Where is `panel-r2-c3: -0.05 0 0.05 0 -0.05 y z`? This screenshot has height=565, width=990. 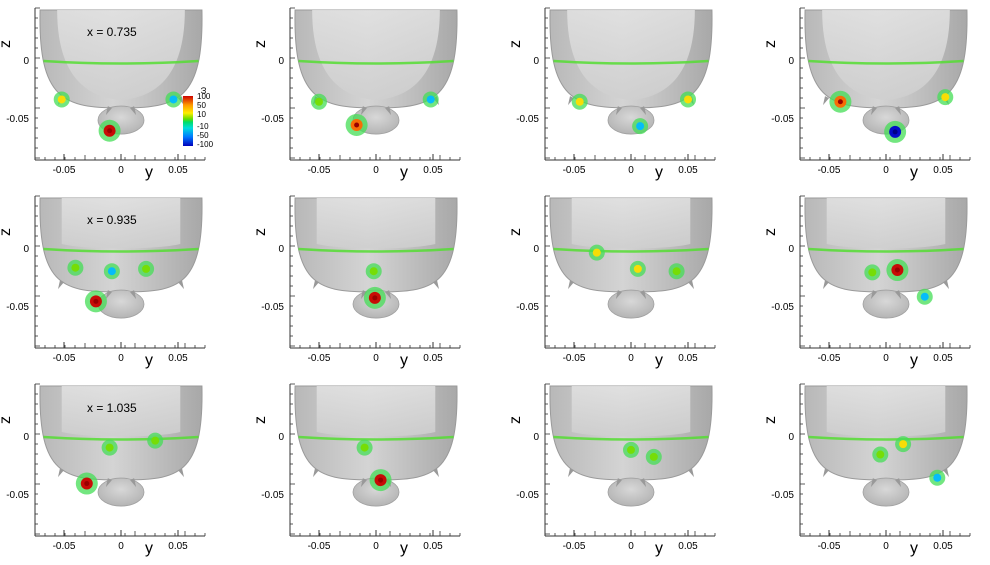
panel-r2-c3: -0.05 0 0.05 0 -0.05 y z is located at coordinates (866, 470).